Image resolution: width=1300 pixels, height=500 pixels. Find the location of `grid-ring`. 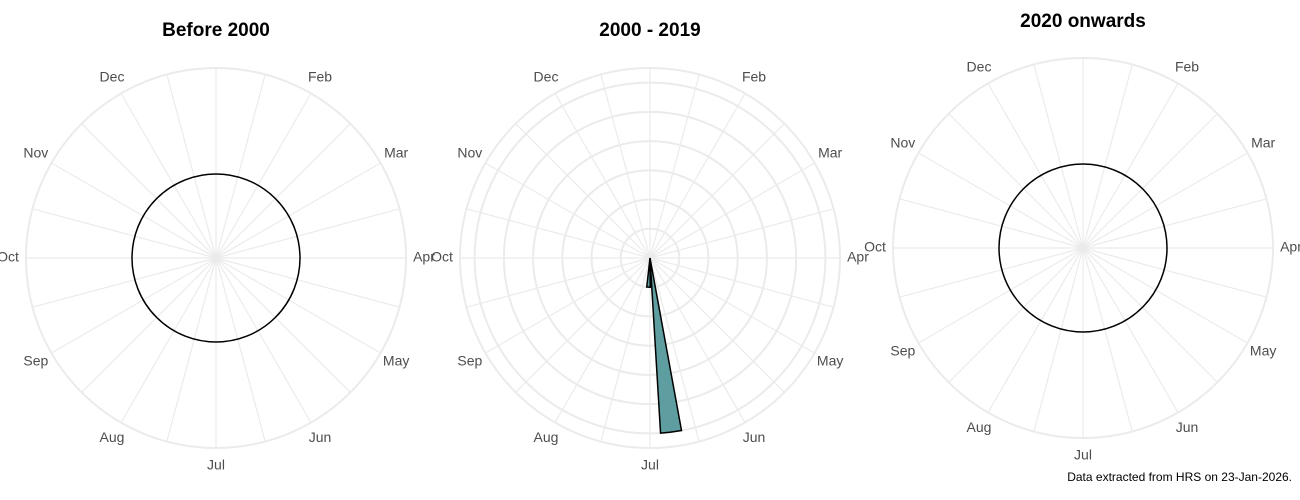

grid-ring is located at coordinates (650, 258).